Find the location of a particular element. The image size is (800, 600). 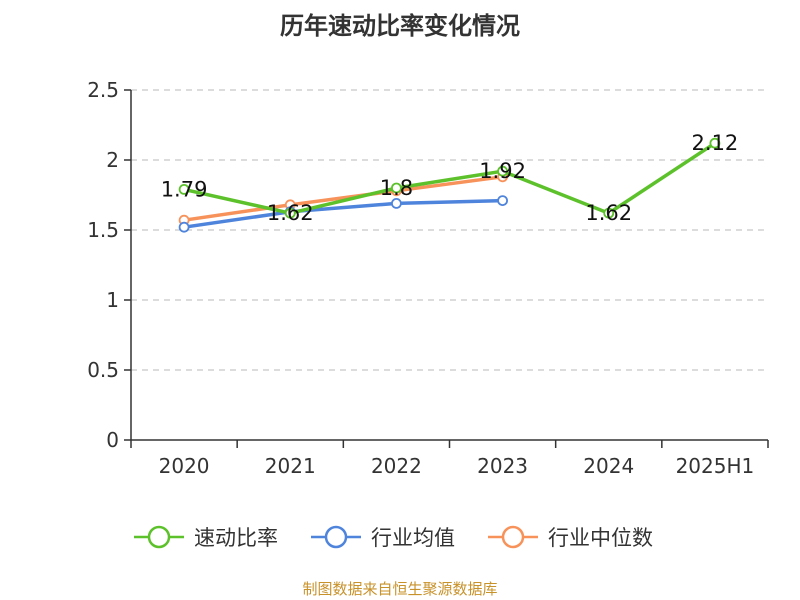

legend: 速动比率 行业均值 行业中位数 is located at coordinates (393, 537).